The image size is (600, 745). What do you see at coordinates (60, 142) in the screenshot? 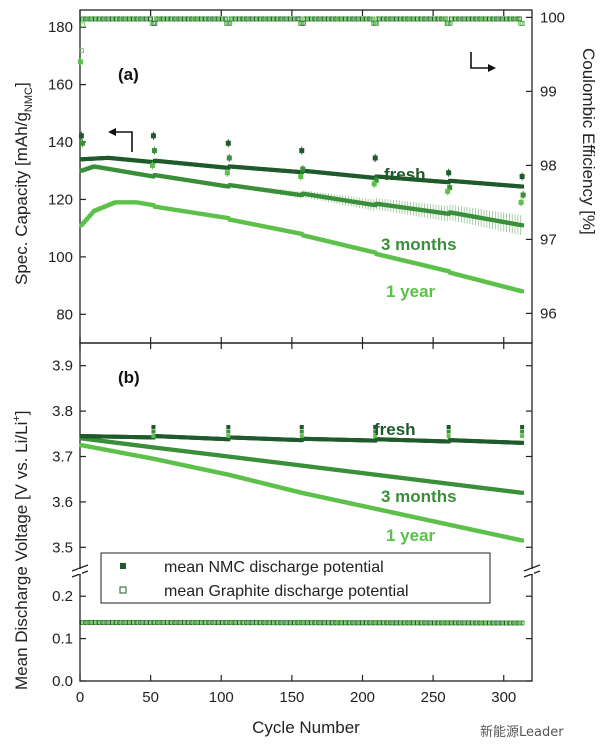
I see `y-tick-label-a-left: 140` at bounding box center [60, 142].